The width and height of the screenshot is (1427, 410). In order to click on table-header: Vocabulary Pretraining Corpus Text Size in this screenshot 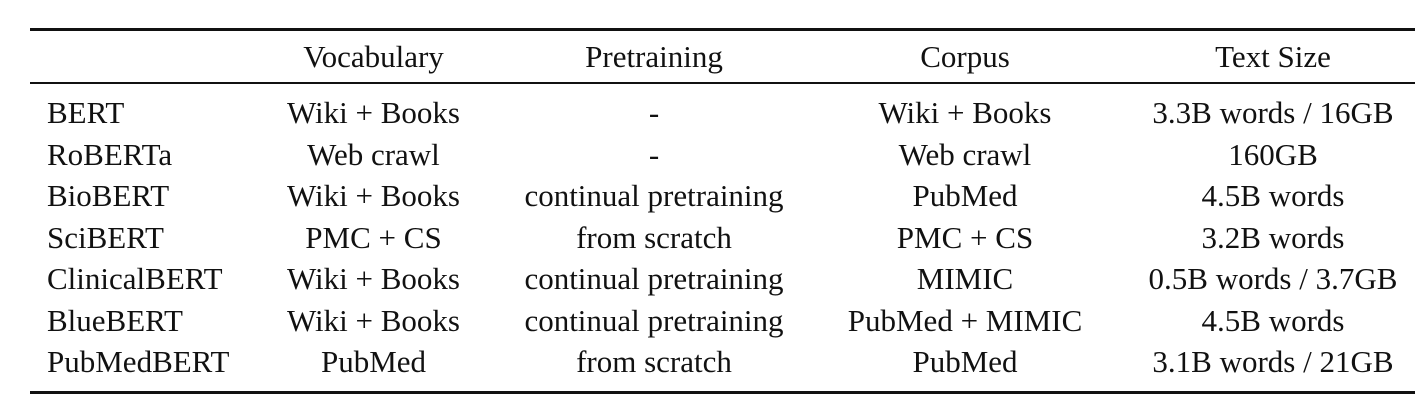, I will do `click(722, 56)`.